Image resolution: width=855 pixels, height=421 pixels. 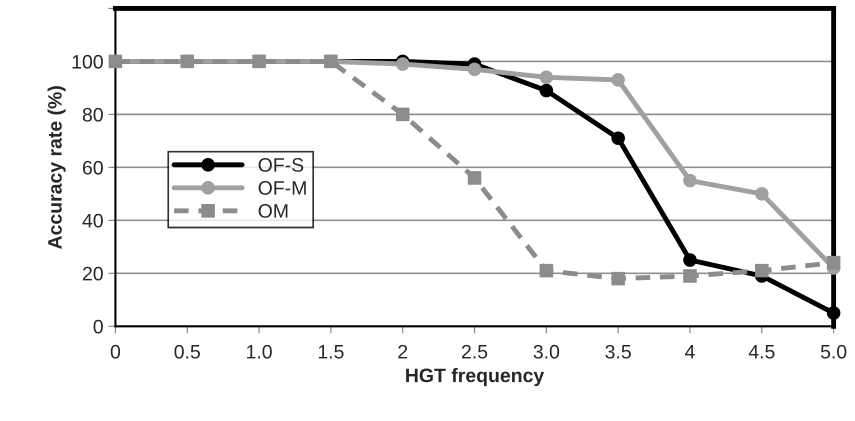 I want to click on y-tick-label: 60, so click(x=92, y=167).